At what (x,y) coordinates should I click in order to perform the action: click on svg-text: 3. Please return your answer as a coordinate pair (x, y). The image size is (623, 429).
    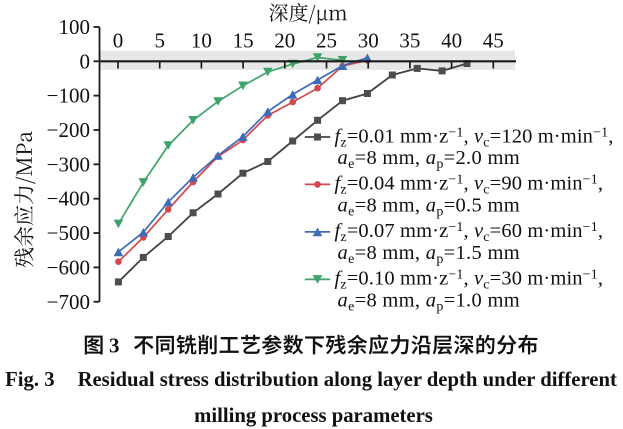
    Looking at the image, I should click on (114, 346).